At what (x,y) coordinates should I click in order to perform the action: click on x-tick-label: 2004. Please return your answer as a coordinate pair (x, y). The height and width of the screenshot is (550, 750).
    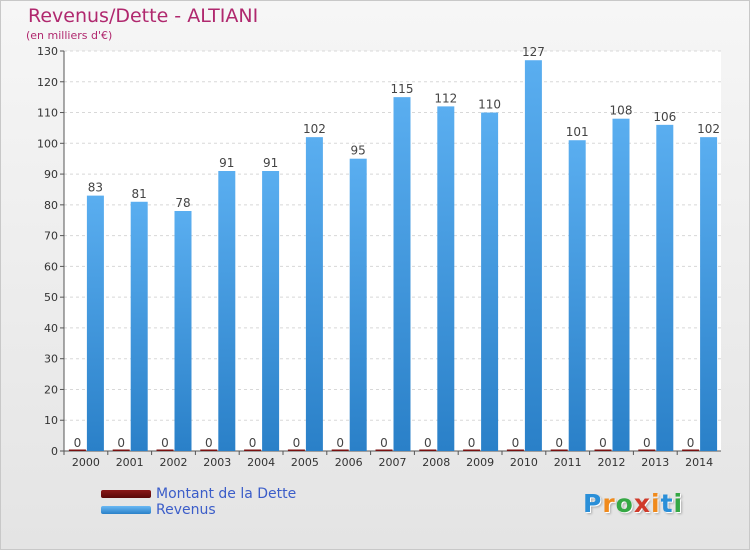
    Looking at the image, I should click on (261, 462).